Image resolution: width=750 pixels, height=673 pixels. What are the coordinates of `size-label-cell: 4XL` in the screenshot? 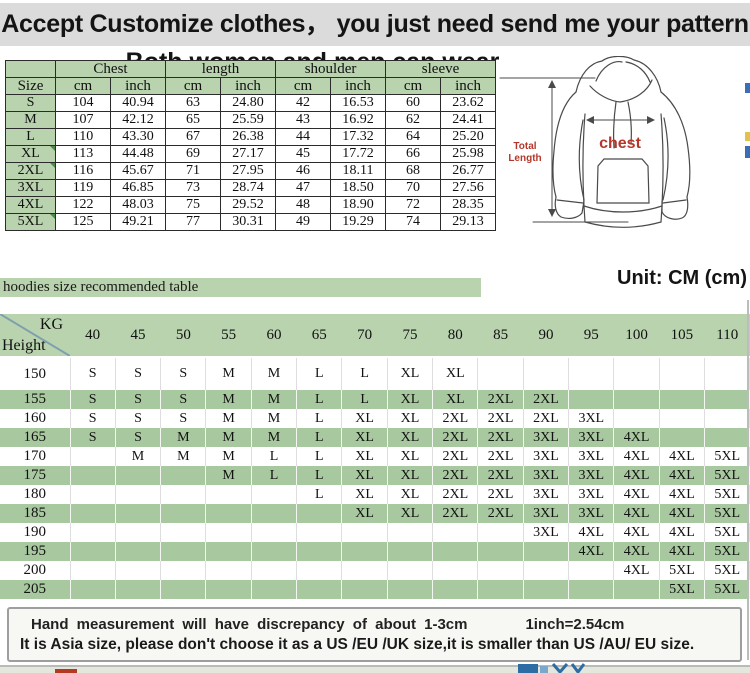 It's located at (30, 205).